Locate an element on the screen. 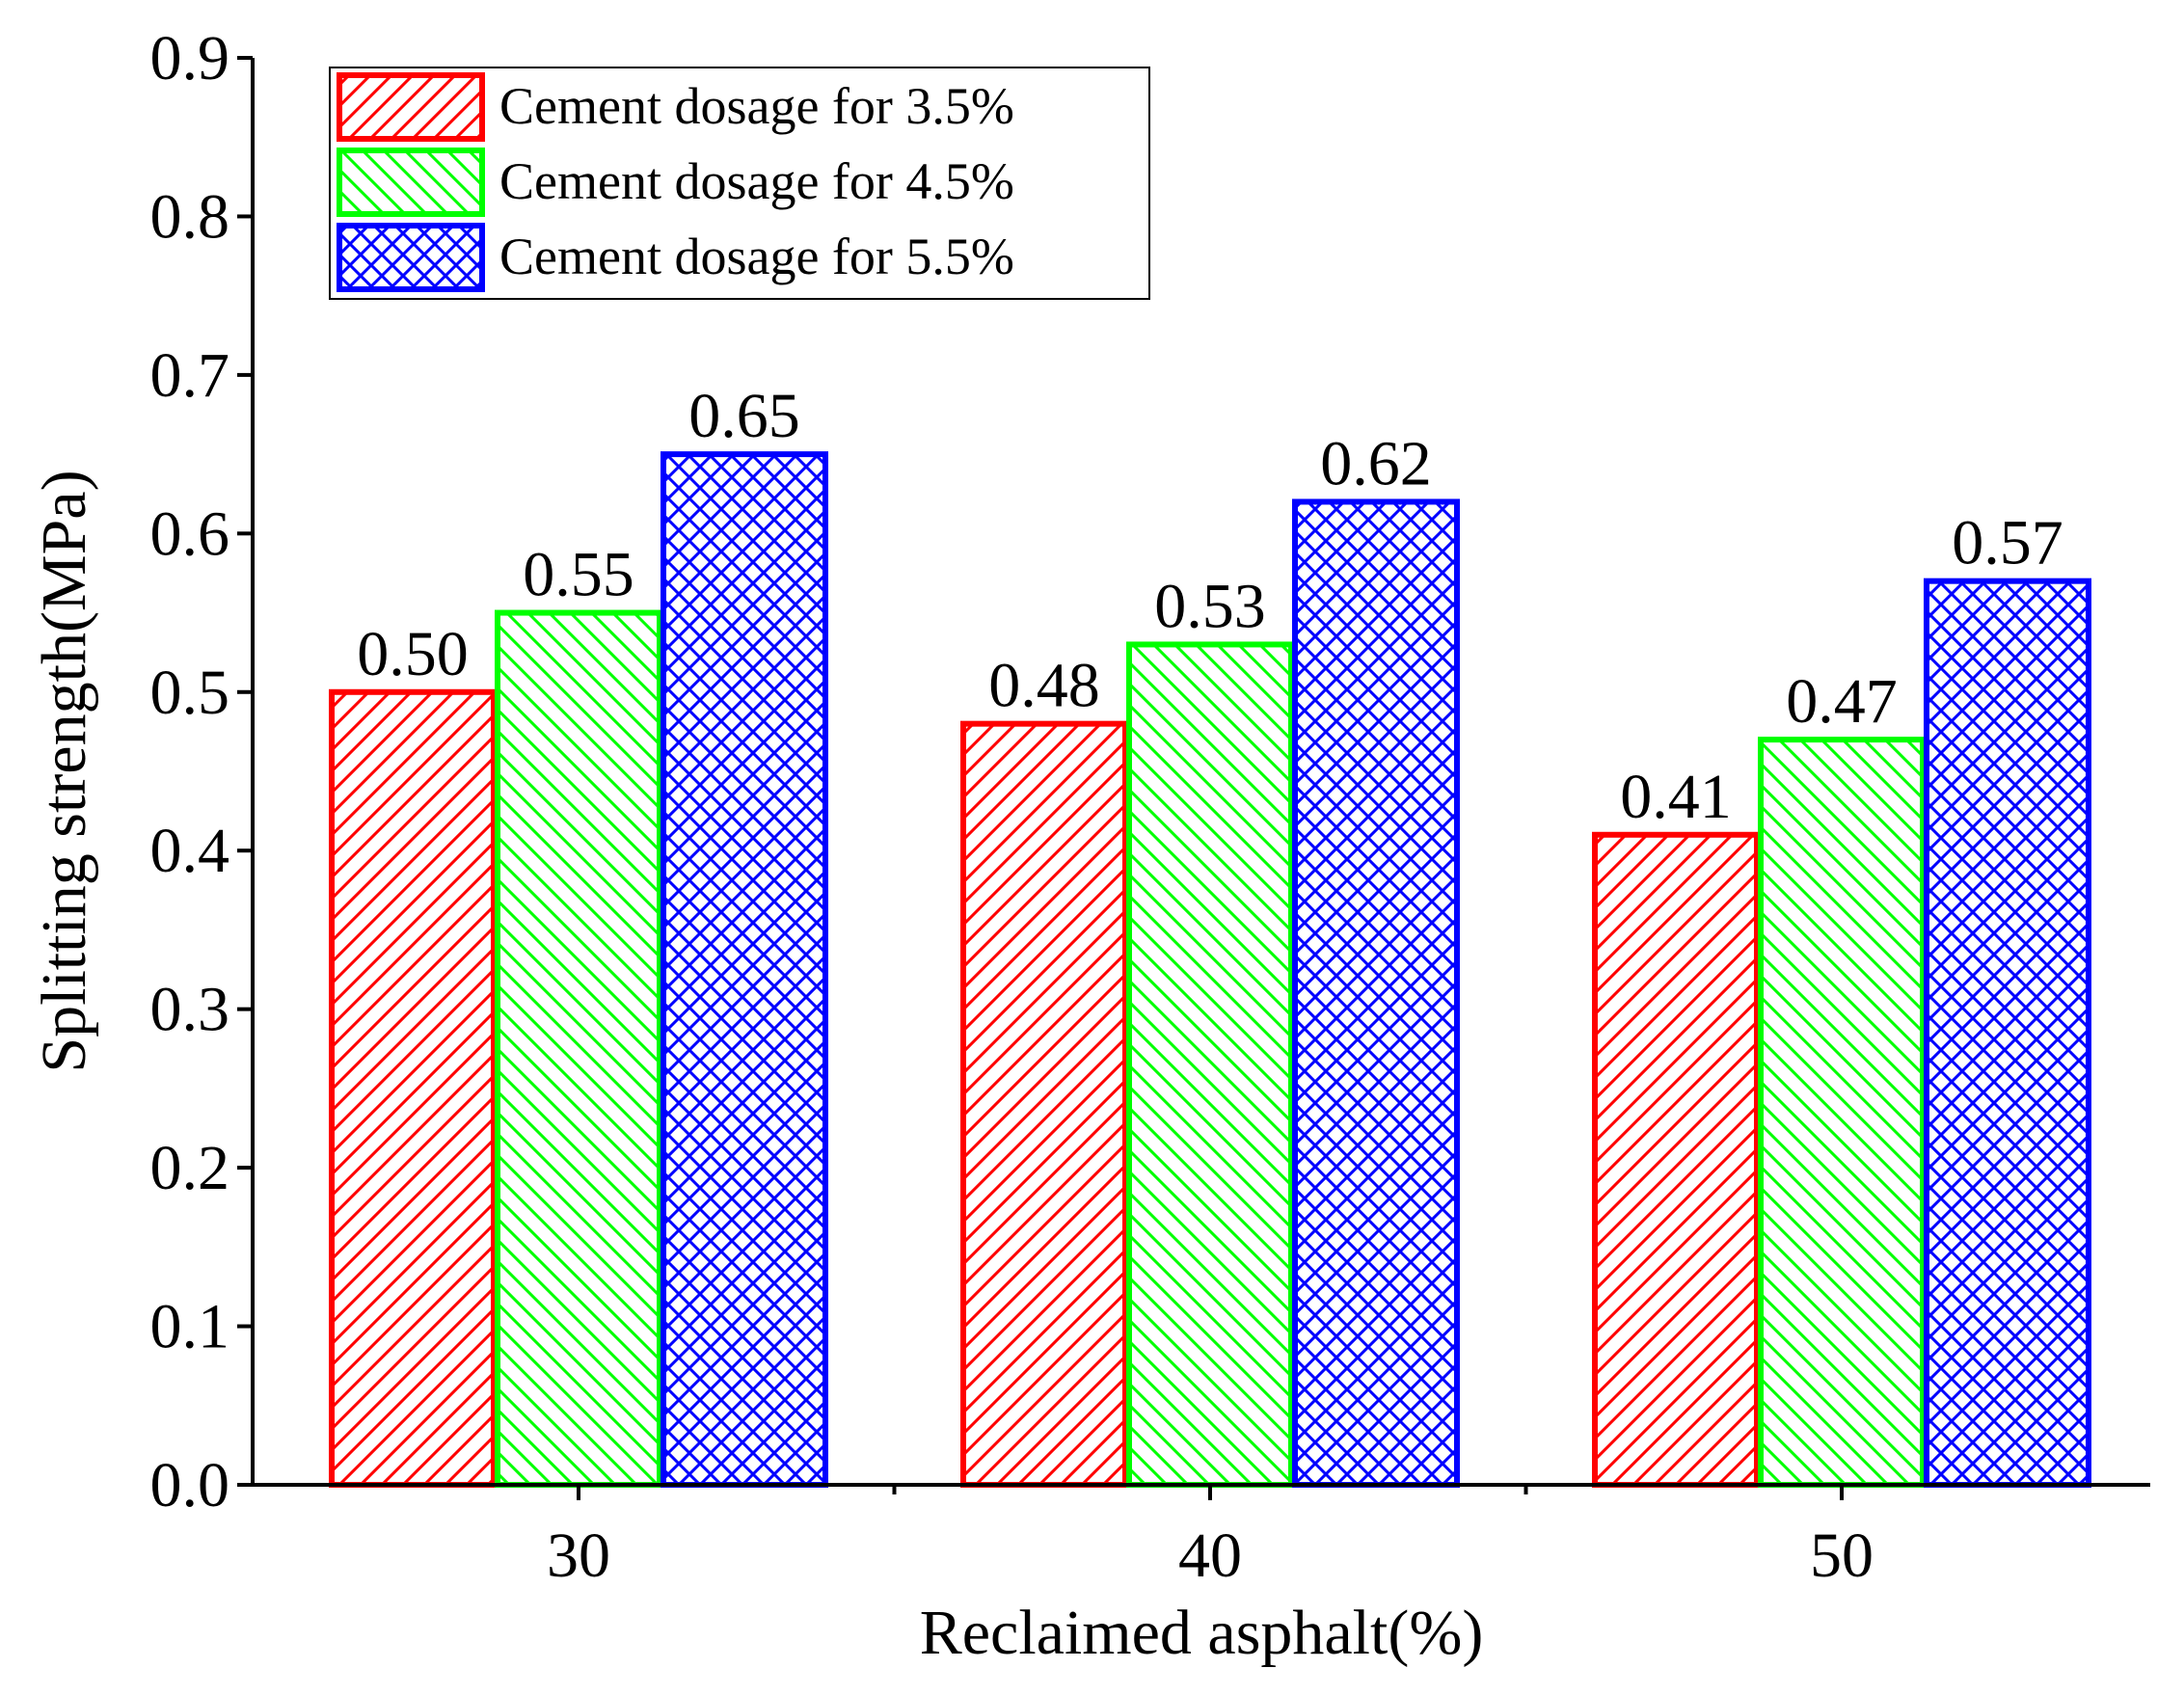 This screenshot has width=2184, height=1695. x-tick-label: 30 is located at coordinates (578, 1555).